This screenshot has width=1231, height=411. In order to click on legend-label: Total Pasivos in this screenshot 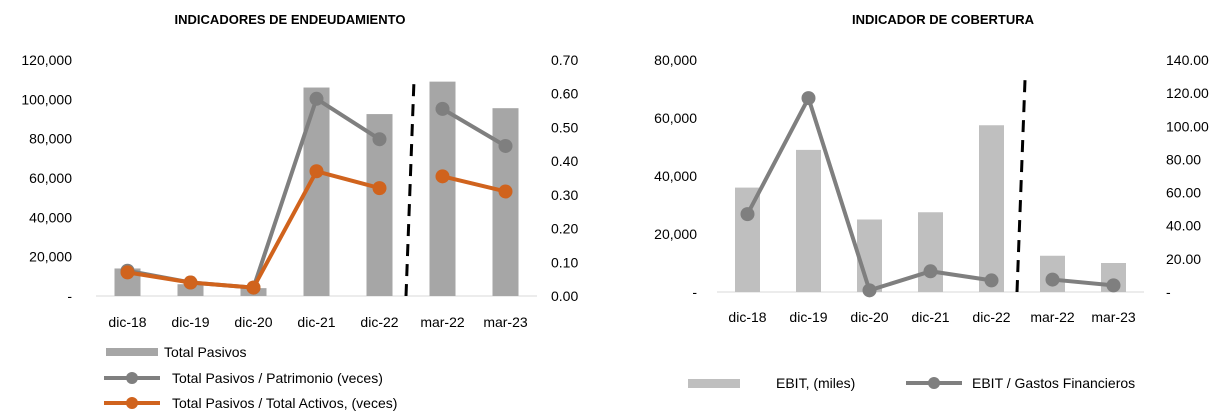, I will do `click(205, 352)`.